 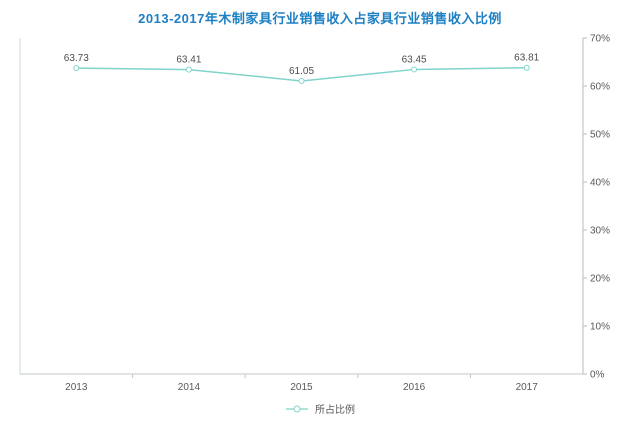 I want to click on x-axis-category-label: 2017, so click(x=527, y=387).